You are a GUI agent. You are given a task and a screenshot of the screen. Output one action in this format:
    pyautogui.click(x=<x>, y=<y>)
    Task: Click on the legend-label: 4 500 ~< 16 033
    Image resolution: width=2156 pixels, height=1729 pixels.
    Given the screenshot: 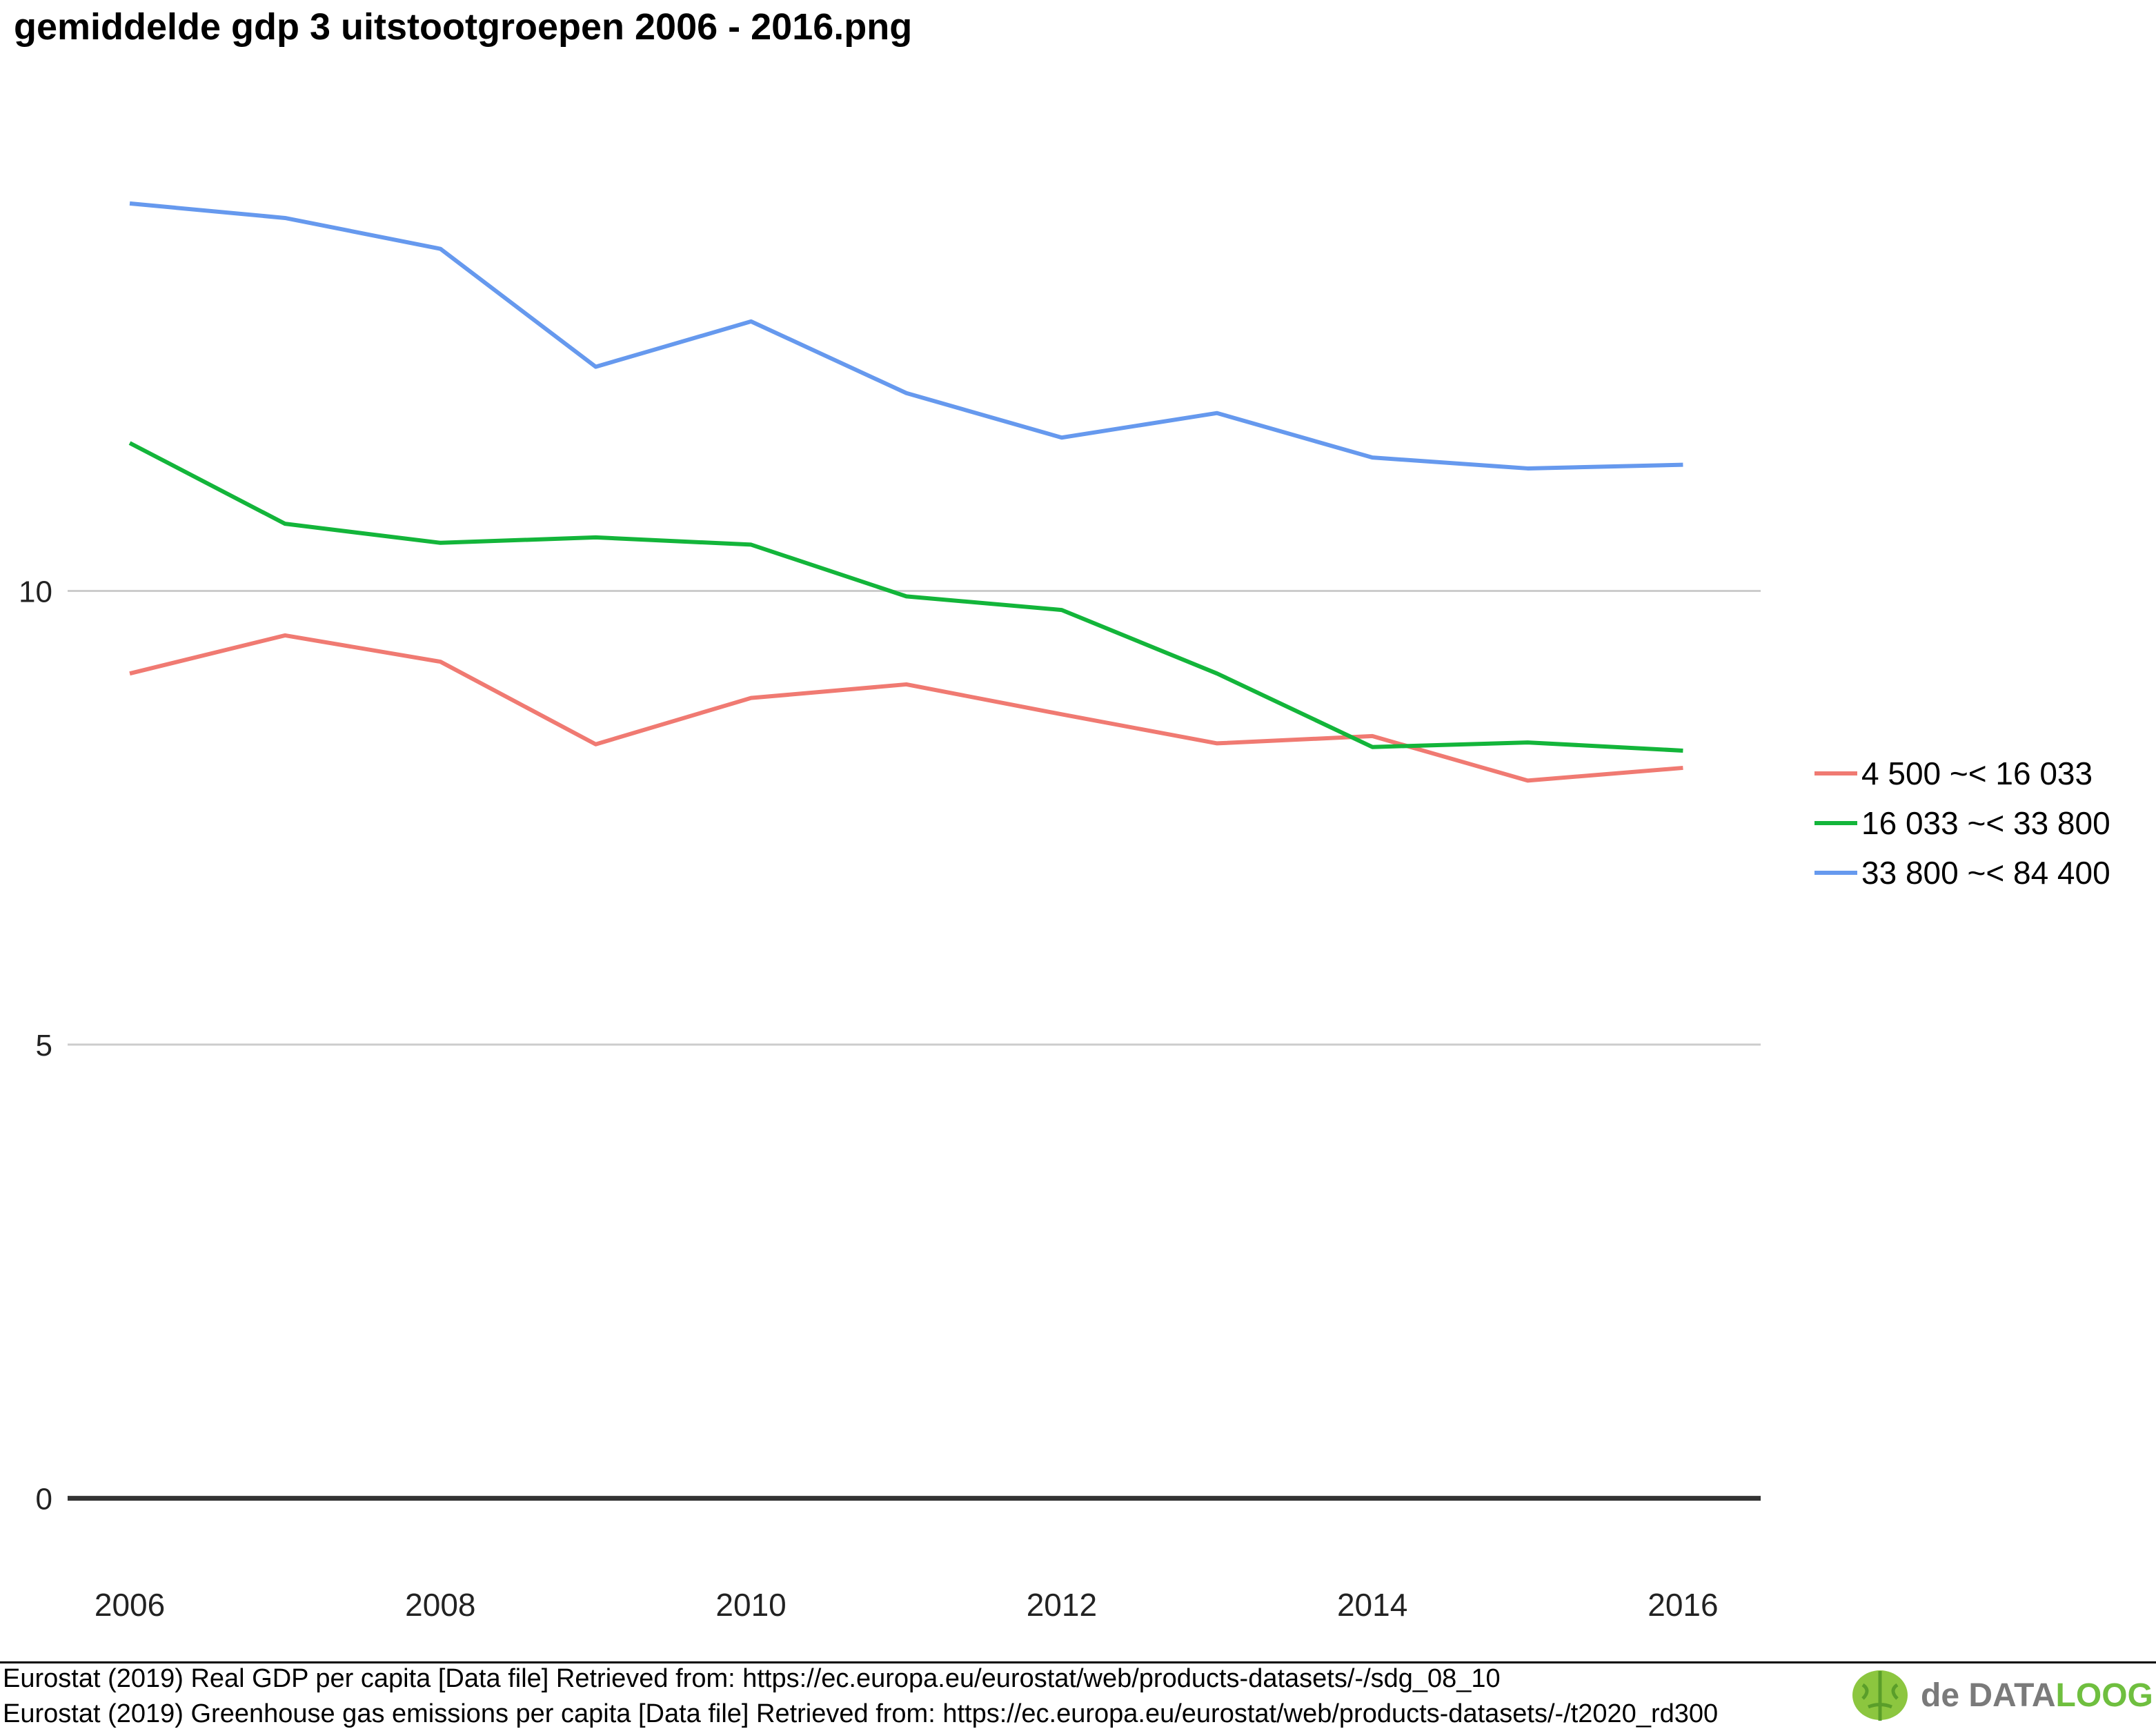 What is the action you would take?
    pyautogui.click(x=1977, y=773)
    